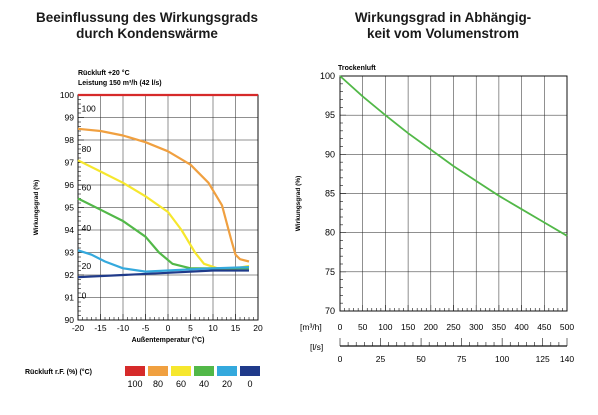 This screenshot has width=598, height=415. I want to click on legend-label: 0, so click(249, 384).